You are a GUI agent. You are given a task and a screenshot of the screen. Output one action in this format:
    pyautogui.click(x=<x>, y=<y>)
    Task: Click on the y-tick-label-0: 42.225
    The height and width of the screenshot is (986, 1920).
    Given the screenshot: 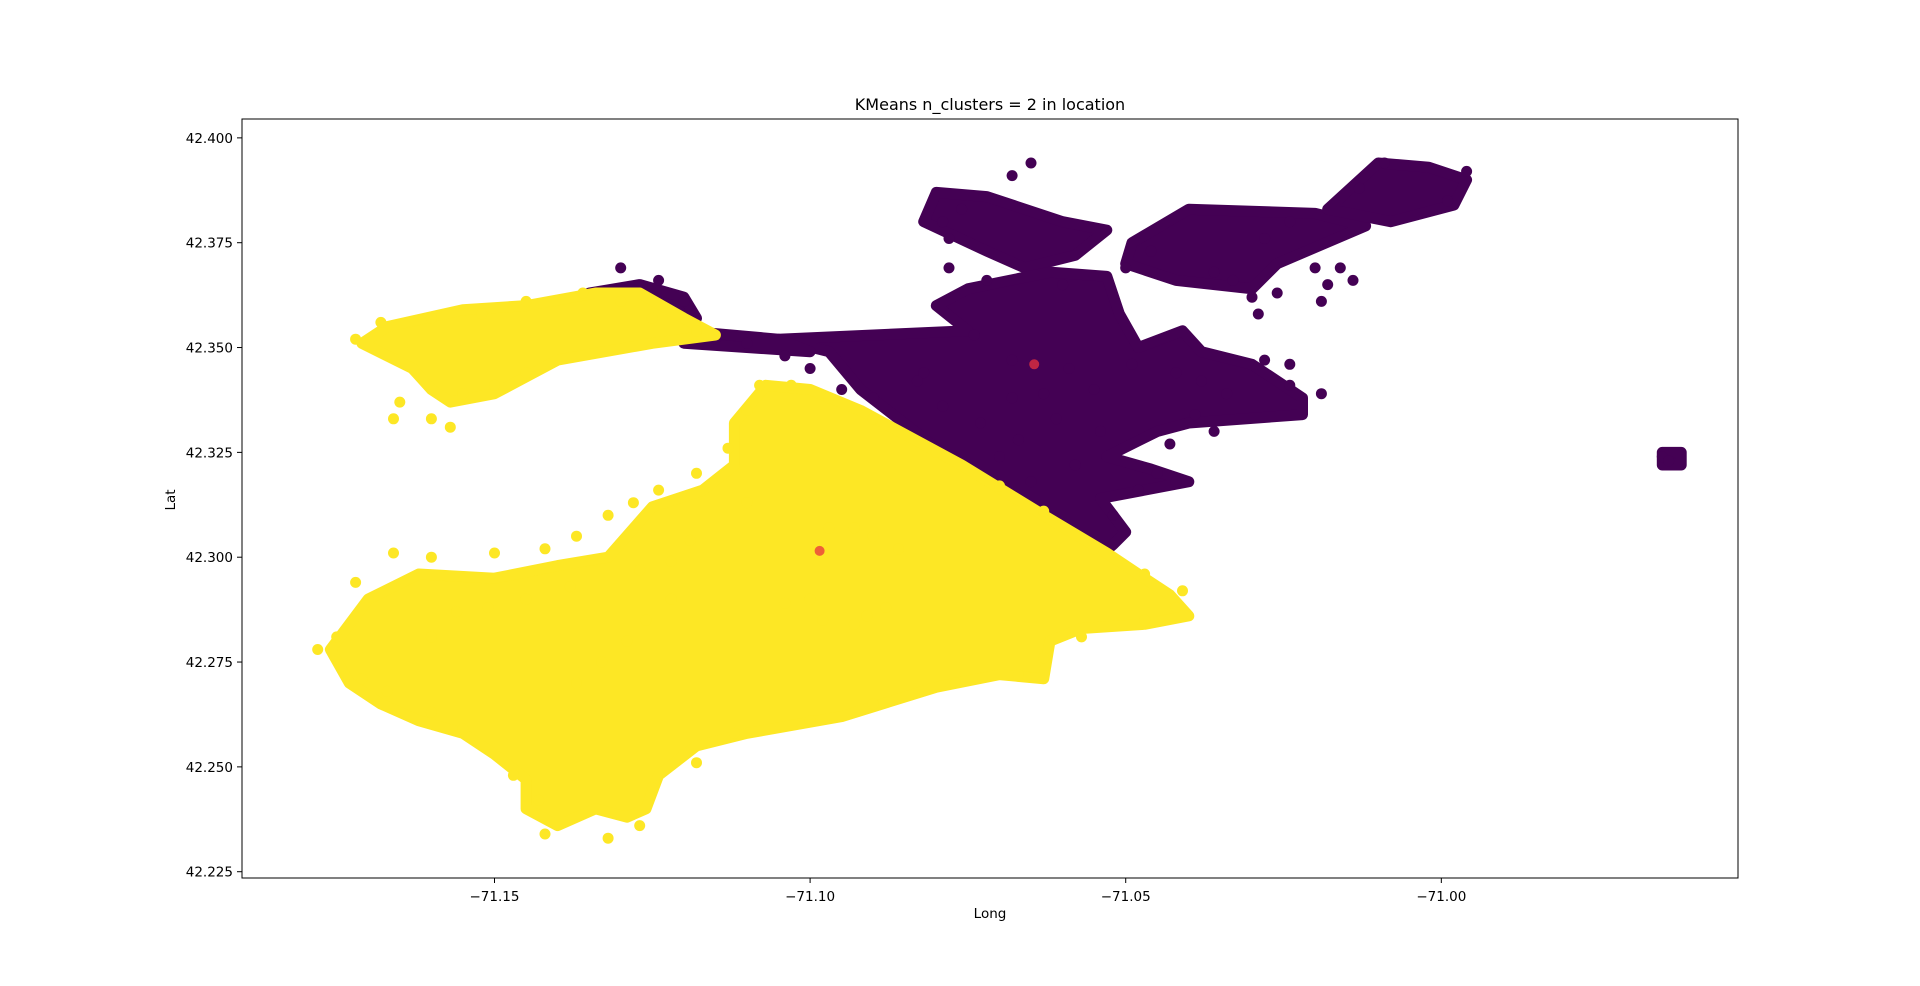 What is the action you would take?
    pyautogui.click(x=209, y=873)
    